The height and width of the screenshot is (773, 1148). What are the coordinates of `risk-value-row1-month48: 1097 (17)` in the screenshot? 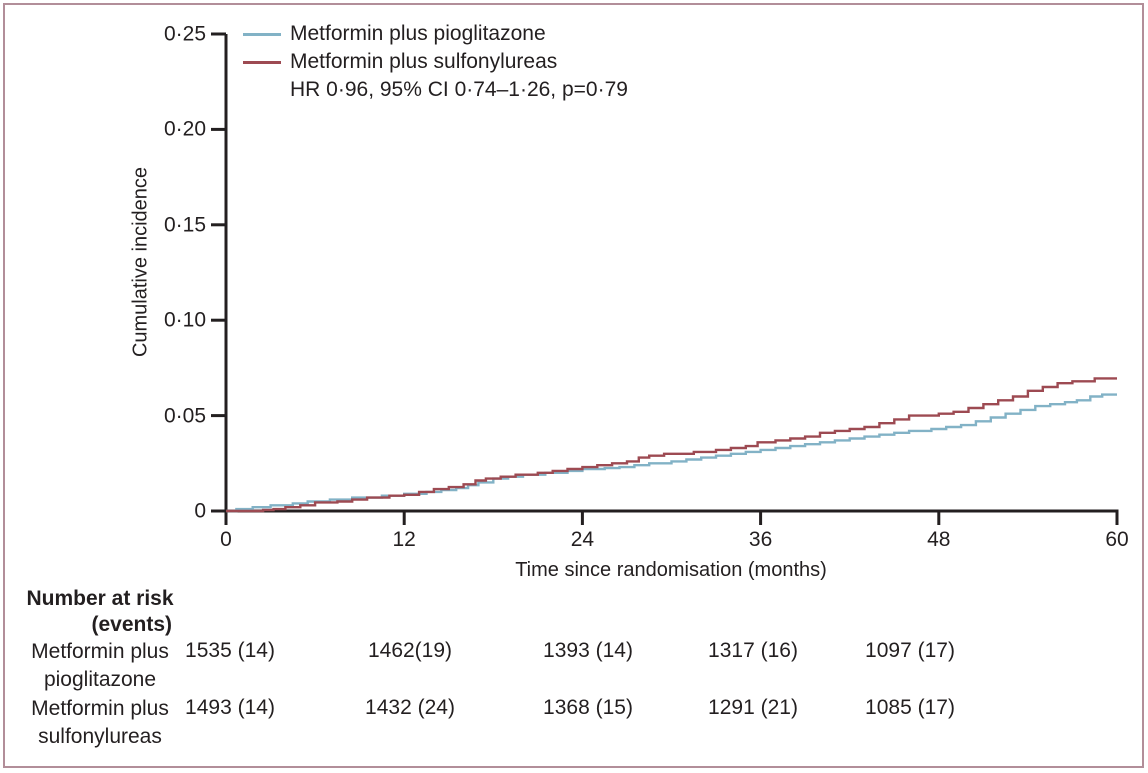 It's located at (910, 650).